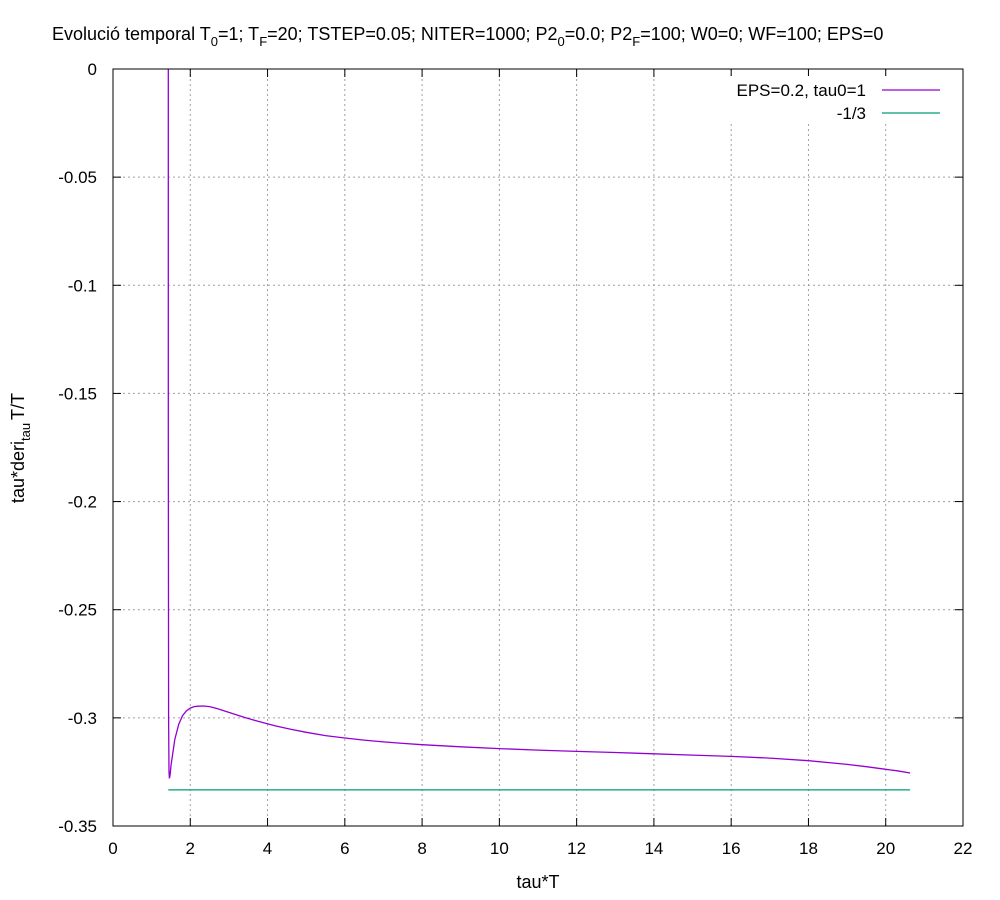 This screenshot has height=900, width=1000. Describe the element at coordinates (77, 826) in the screenshot. I see `y-tick-label: -0.35` at that location.